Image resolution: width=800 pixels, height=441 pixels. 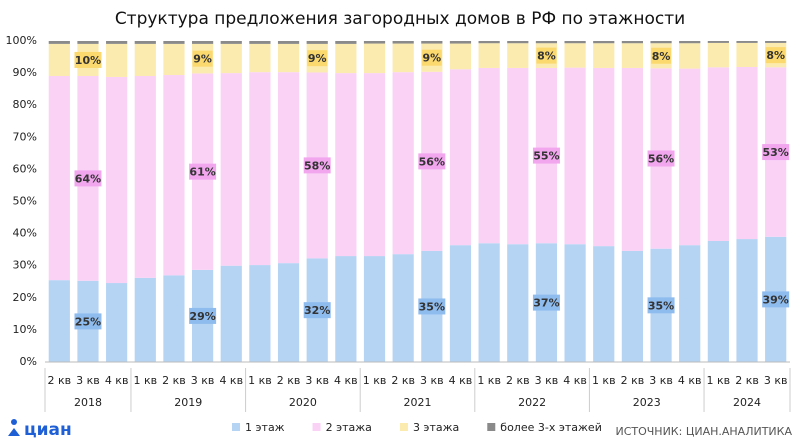 What do you see at coordinates (647, 402) in the screenshot?
I see `group-label: 2023` at bounding box center [647, 402].